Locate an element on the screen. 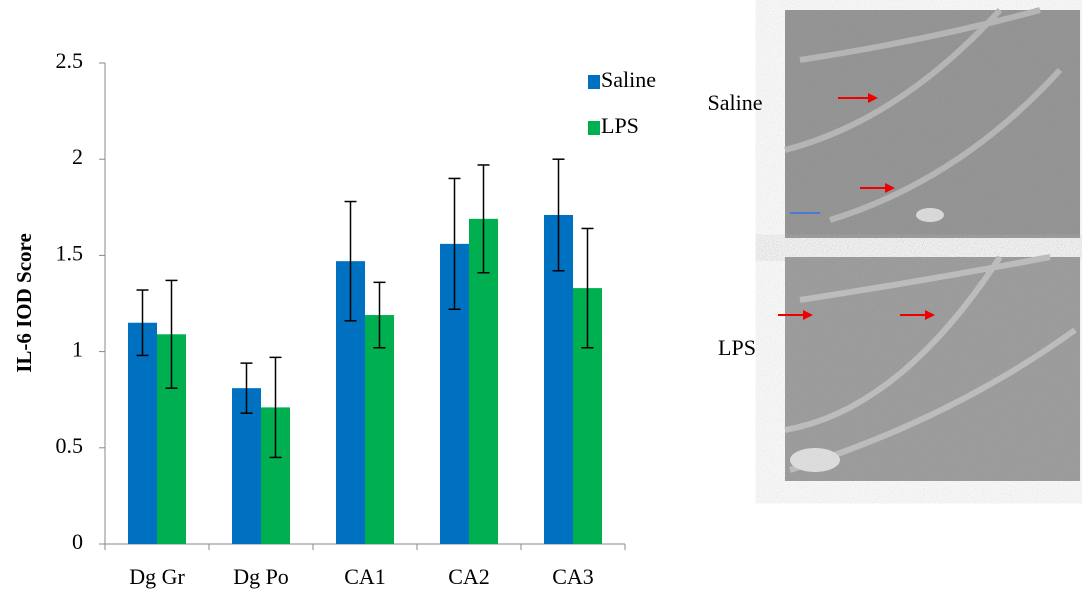 This screenshot has height=596, width=1082. x-tick-label: CA1 is located at coordinates (365, 576).